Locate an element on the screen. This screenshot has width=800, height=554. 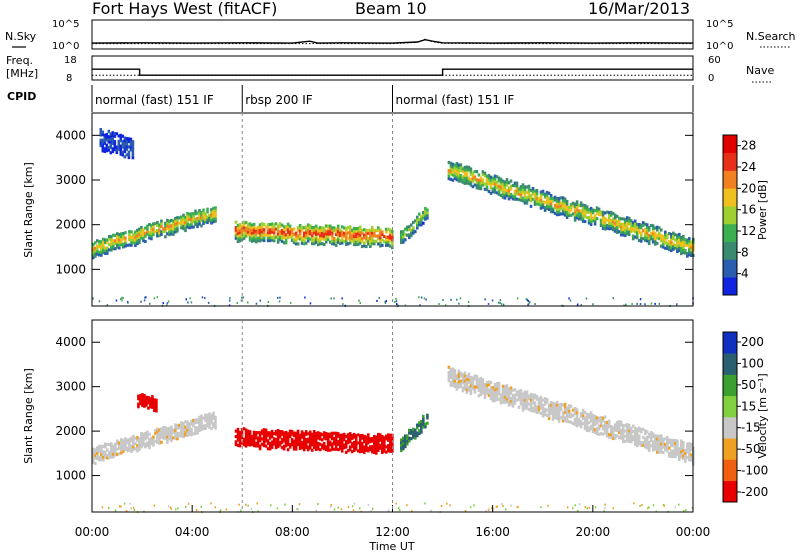
colorbar-tick-label: 100 is located at coordinates (752, 363).